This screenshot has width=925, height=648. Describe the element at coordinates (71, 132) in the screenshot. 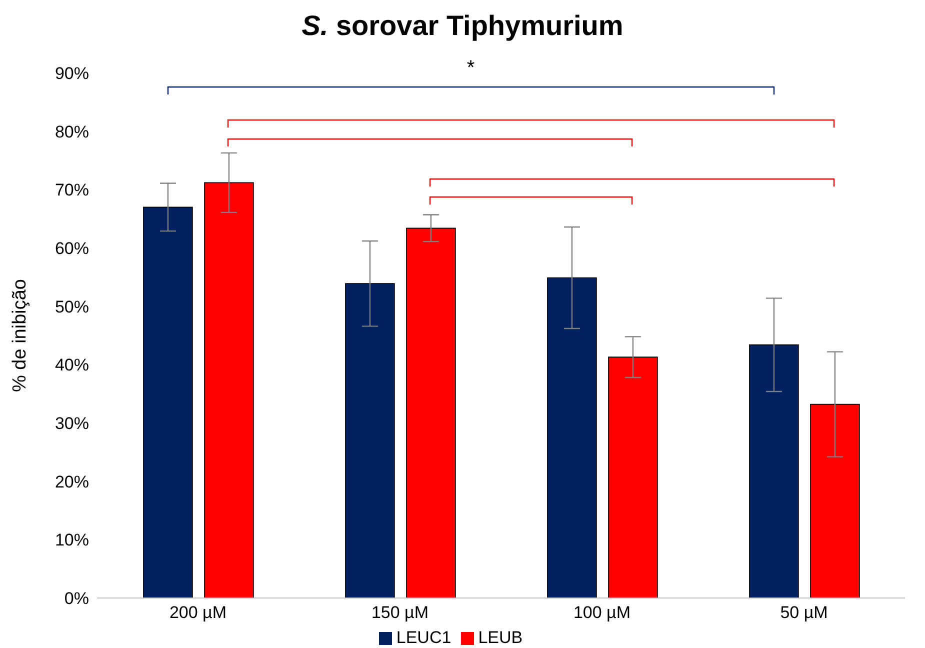

I see `y-tick-label: 80%` at that location.